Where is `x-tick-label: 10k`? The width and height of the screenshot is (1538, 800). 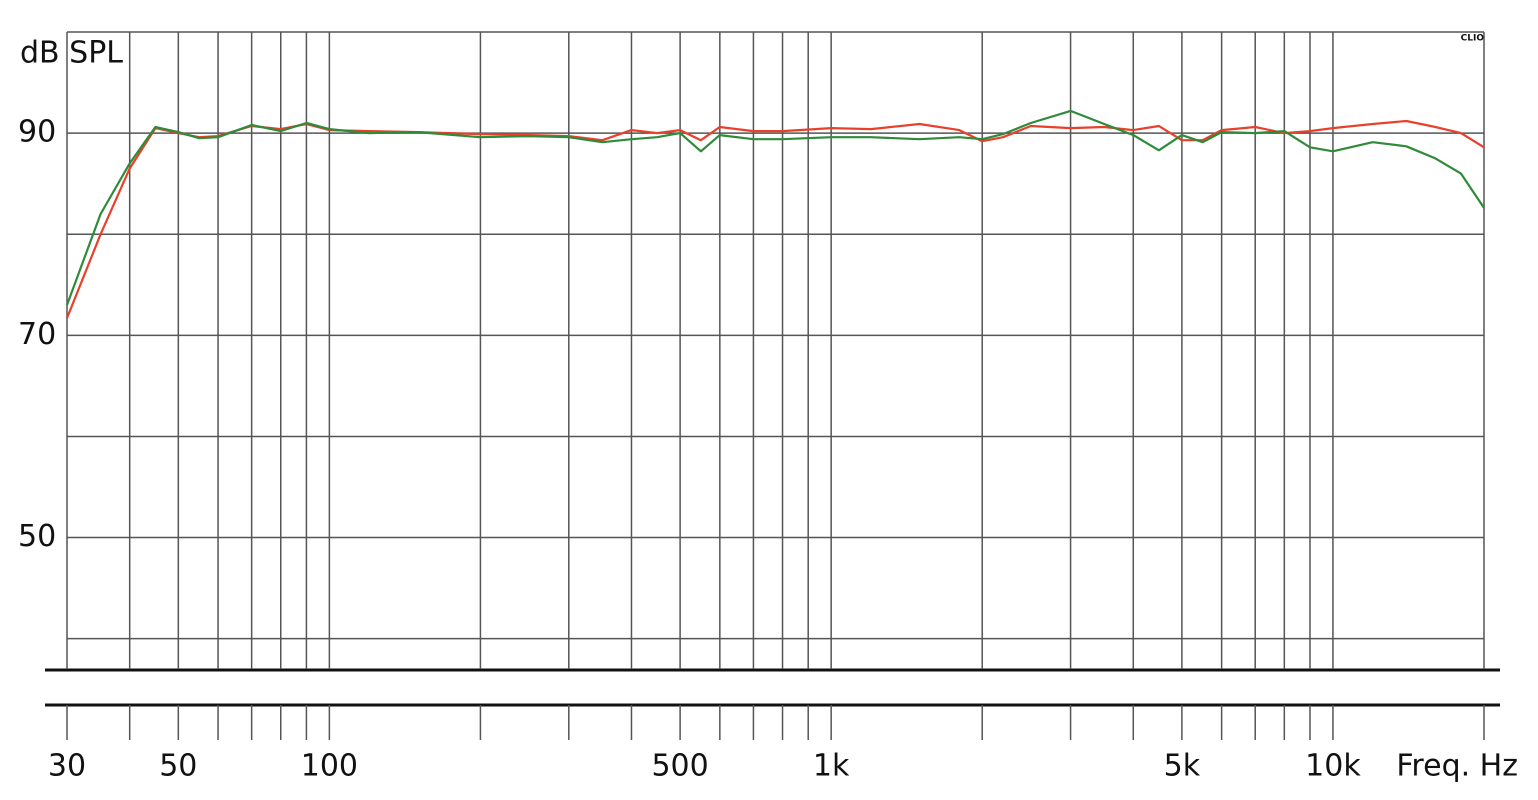
x-tick-label: 10k is located at coordinates (1333, 766).